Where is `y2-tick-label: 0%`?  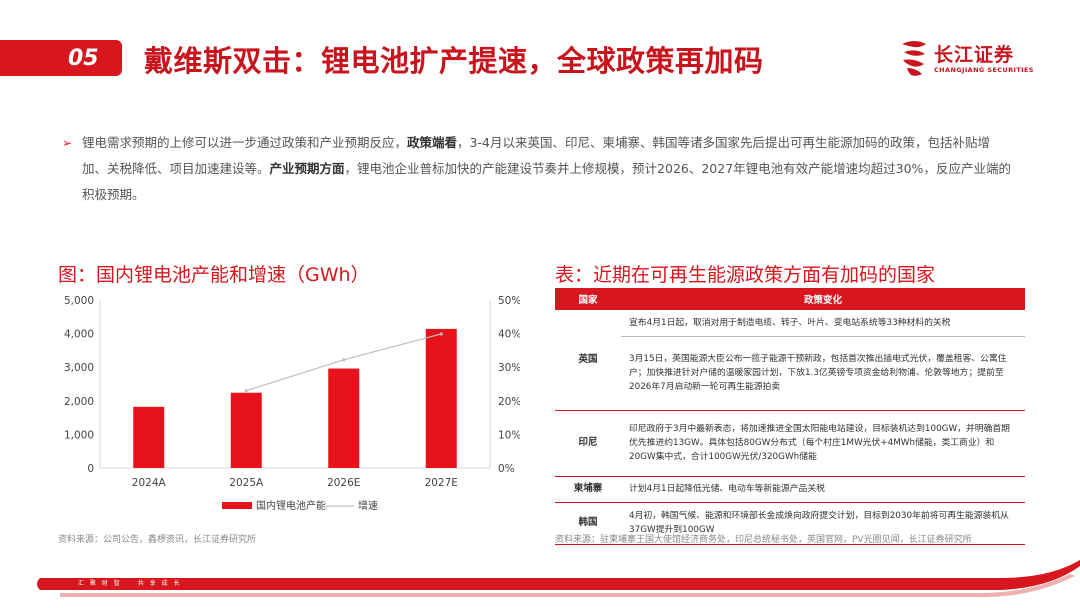
y2-tick-label: 0% is located at coordinates (506, 469).